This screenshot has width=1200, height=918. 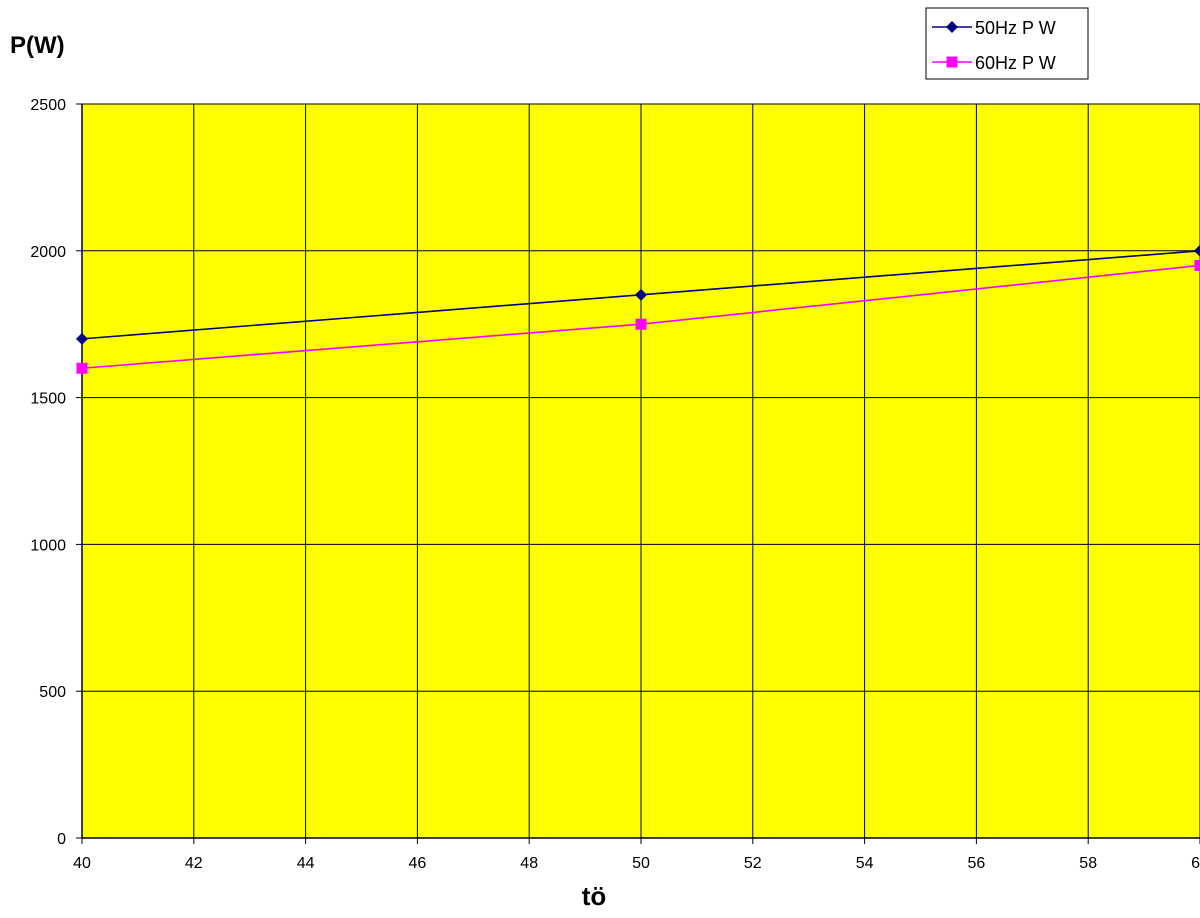 What do you see at coordinates (1015, 63) in the screenshot?
I see `legend-label-2: 60Hz P W` at bounding box center [1015, 63].